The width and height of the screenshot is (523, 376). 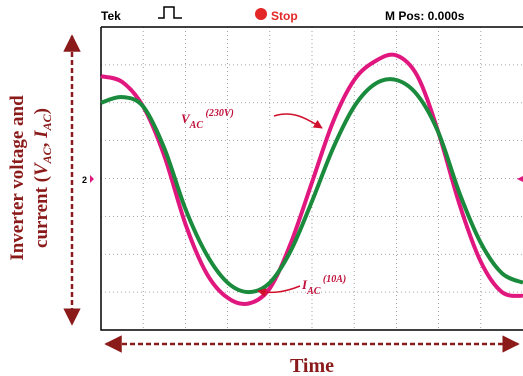 What do you see at coordinates (425, 16) in the screenshot?
I see `position-readout: M Pos: 0.000s` at bounding box center [425, 16].